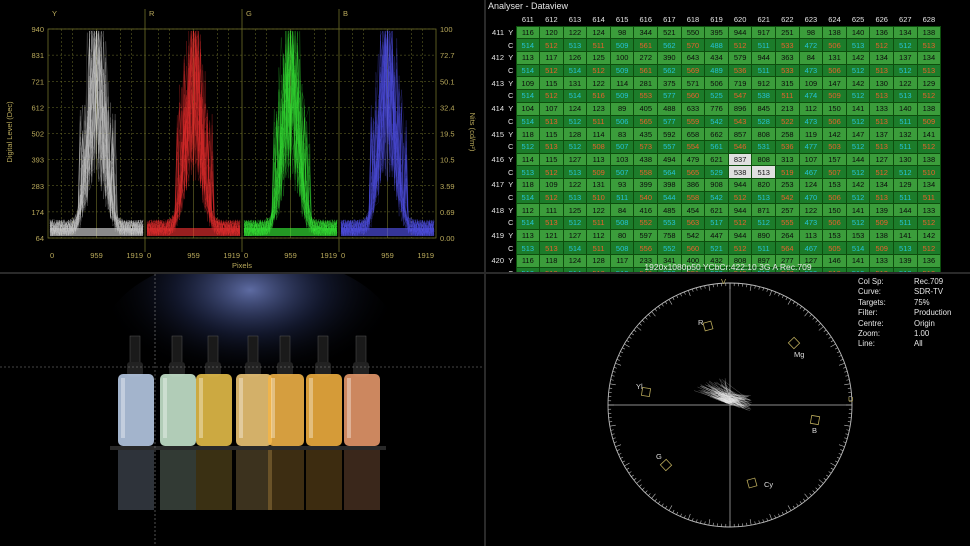 The width and height of the screenshot is (970, 546). Describe the element at coordinates (787, 172) in the screenshot. I see `sample-cell: 519` at that location.